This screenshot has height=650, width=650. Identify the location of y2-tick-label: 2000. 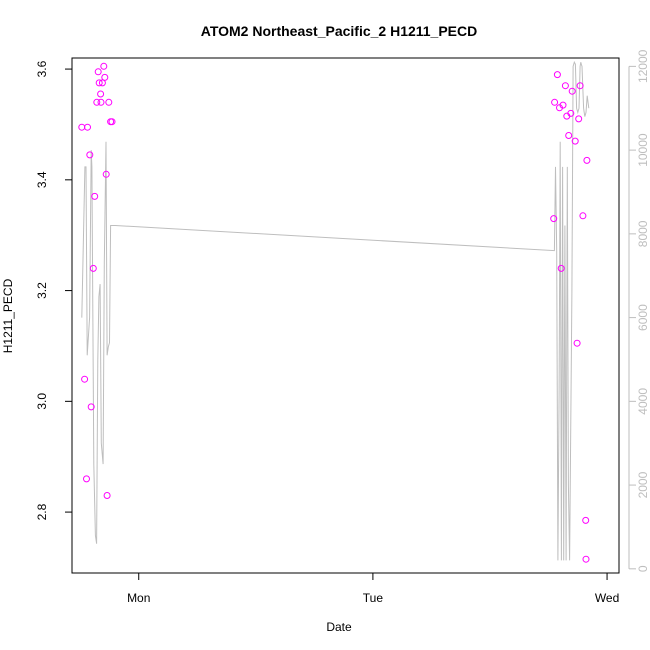
(643, 484).